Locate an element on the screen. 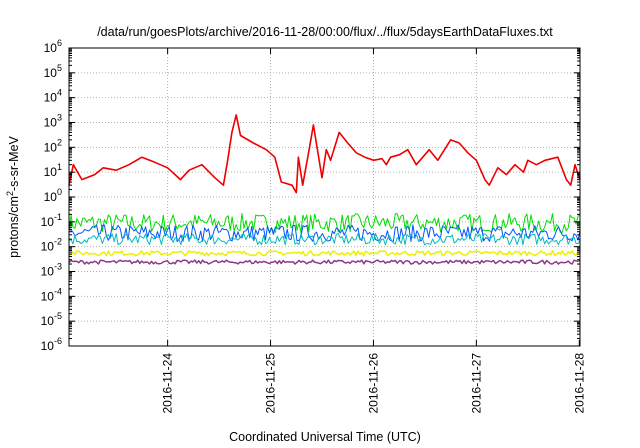  y-tick-label-exponent: -3 is located at coordinates (58, 267).